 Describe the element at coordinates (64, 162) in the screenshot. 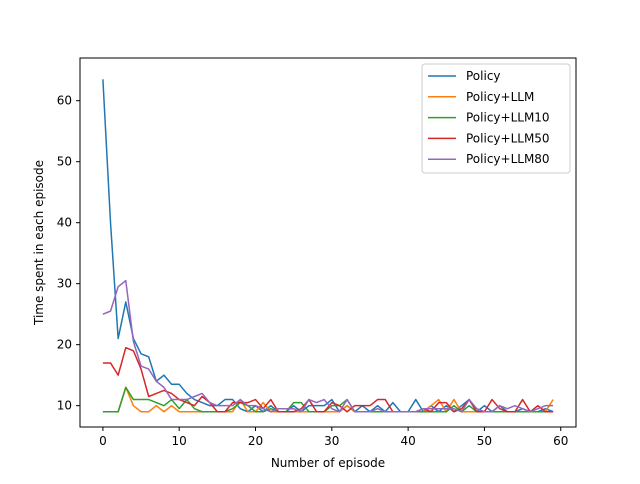

I see `y-tick-label: 50` at that location.